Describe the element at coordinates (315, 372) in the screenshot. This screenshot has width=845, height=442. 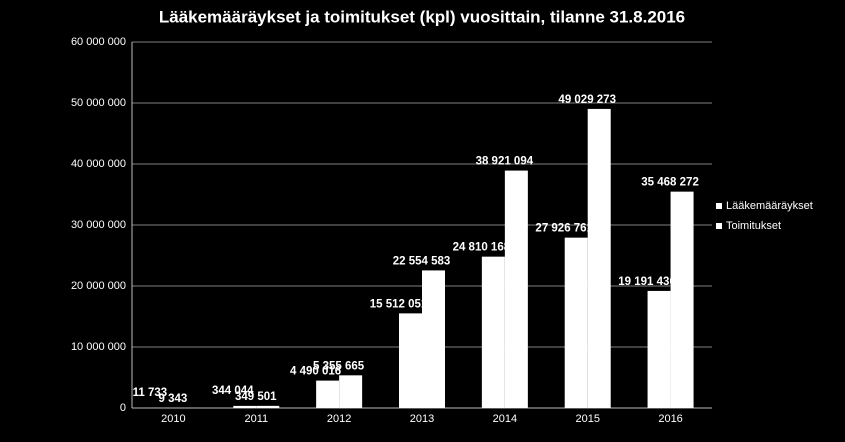
I see `value-label: 4 490 016` at that location.